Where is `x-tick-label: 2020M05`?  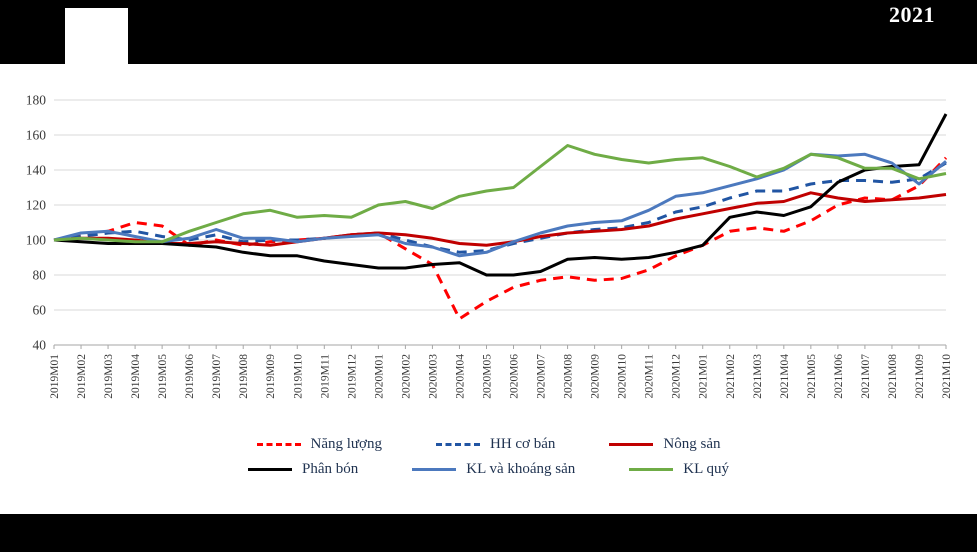 x-tick-label: 2020M05 is located at coordinates (487, 376).